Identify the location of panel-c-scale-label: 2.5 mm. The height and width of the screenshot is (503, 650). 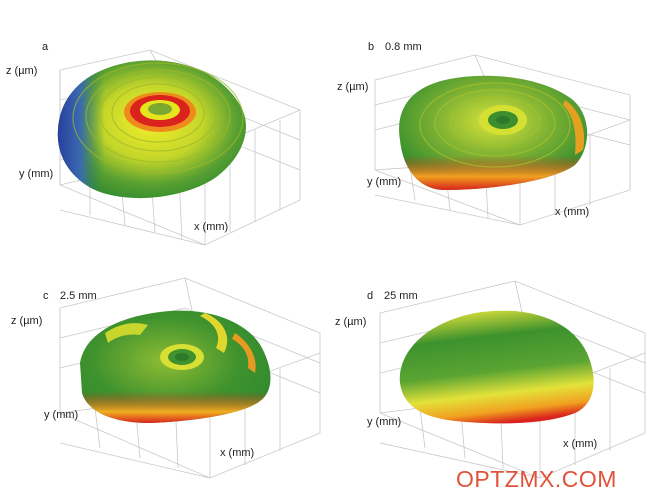
(78, 296).